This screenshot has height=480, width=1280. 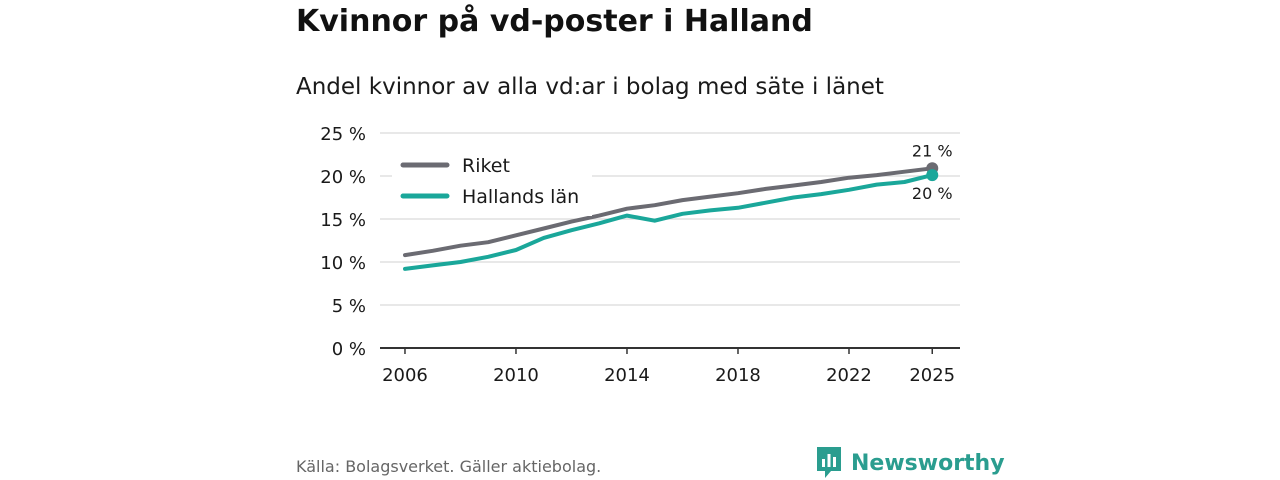 I want to click on y-tick-label: 20 %, so click(x=343, y=177).